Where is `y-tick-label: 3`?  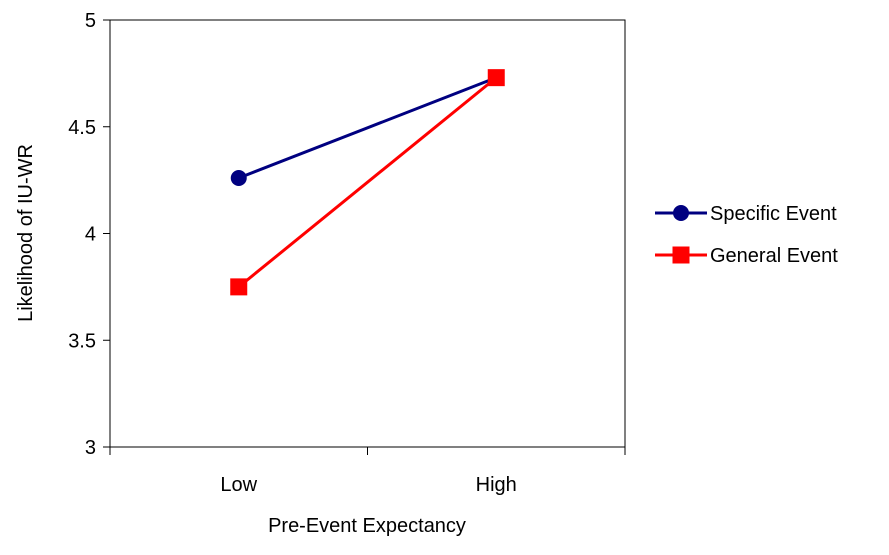
y-tick-label: 3 is located at coordinates (90, 448).